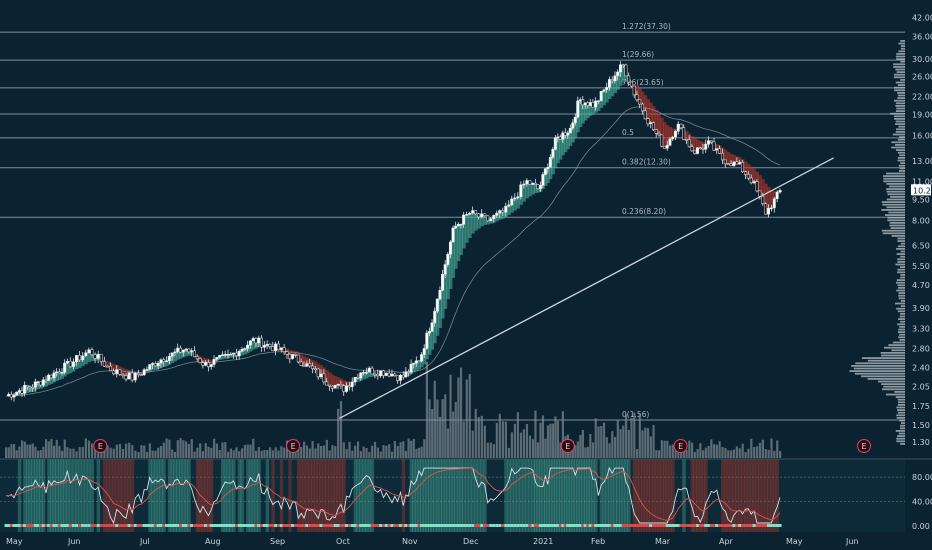 The image size is (932, 550). I want to click on price-tick-label: 13.00, so click(922, 161).